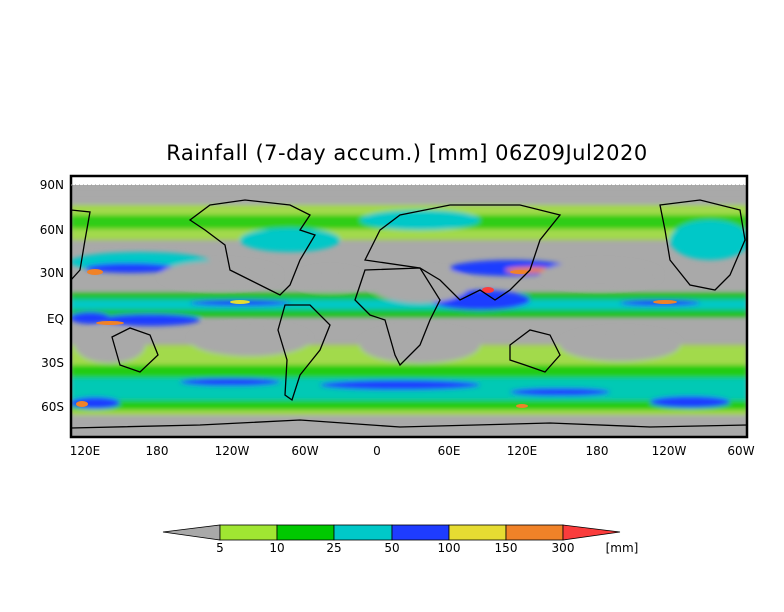 This screenshot has height=612, width=784. I want to click on eurasia, so click(463, 252).